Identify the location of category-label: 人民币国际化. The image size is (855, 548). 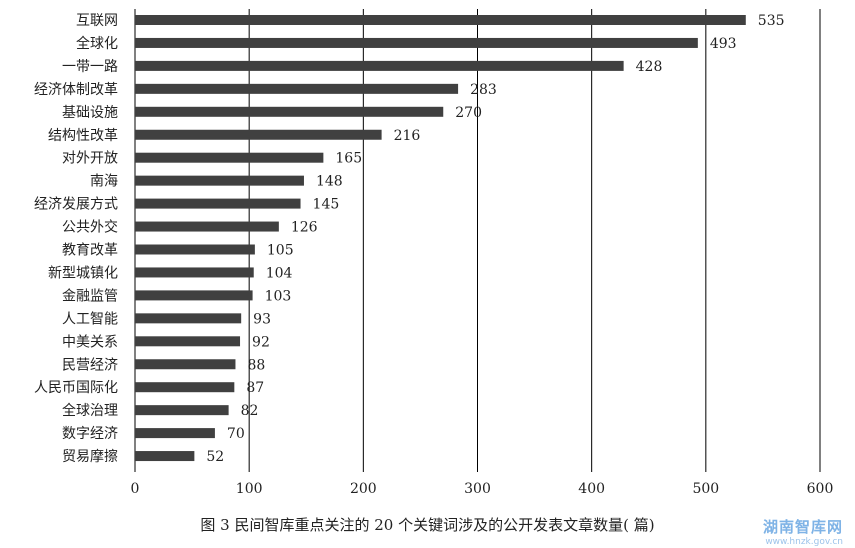
(76, 388).